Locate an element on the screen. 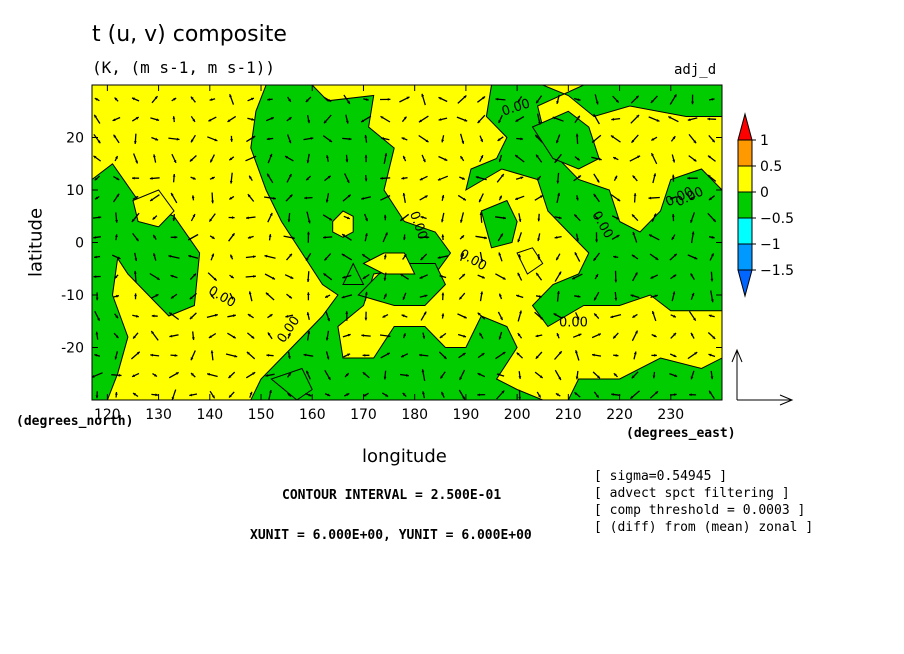 This screenshot has height=654, width=904. positive-region is located at coordinates (530, 261).